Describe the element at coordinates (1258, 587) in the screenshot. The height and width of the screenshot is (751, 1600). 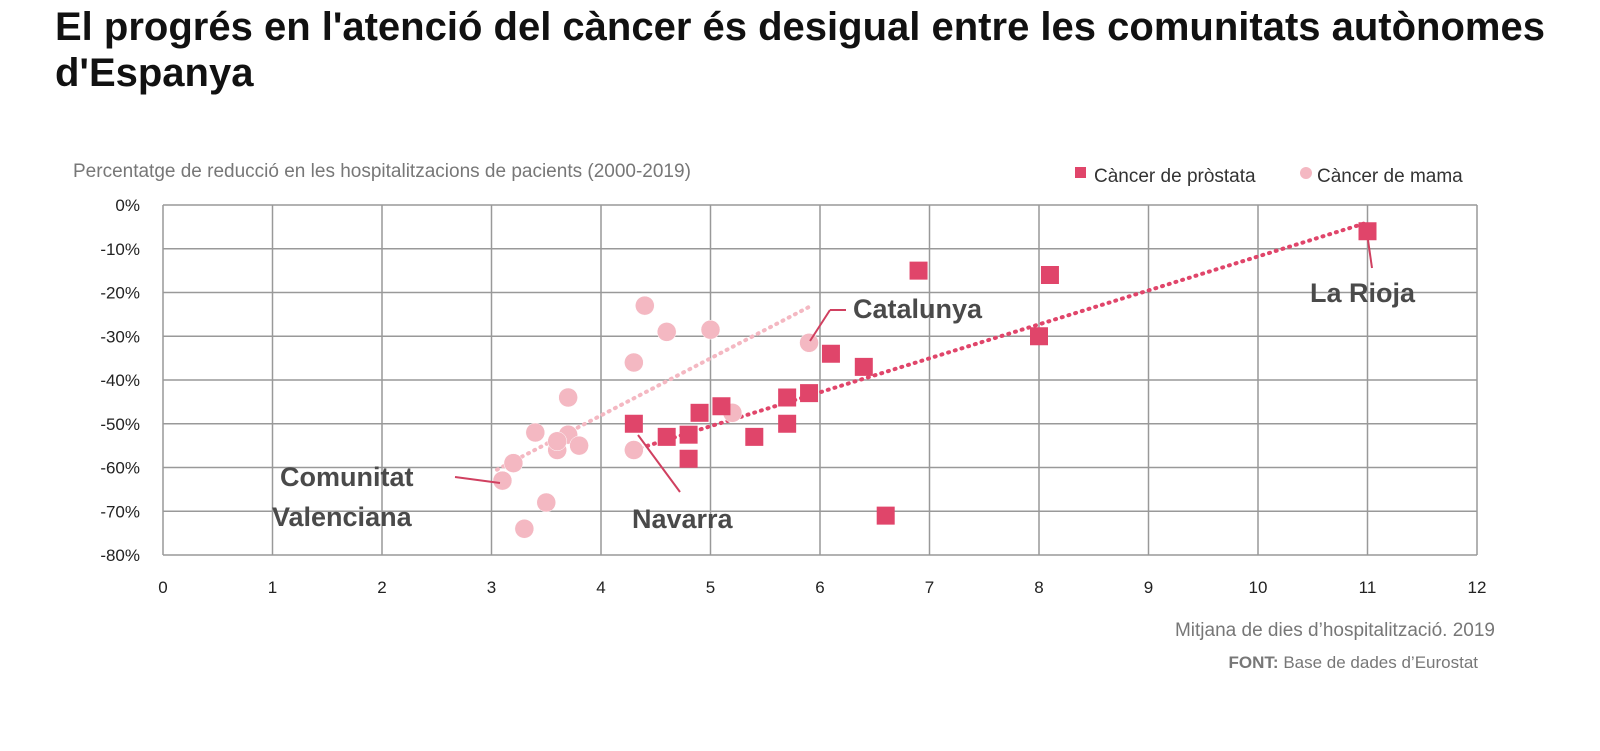
I see `x-tick-label: 10` at that location.